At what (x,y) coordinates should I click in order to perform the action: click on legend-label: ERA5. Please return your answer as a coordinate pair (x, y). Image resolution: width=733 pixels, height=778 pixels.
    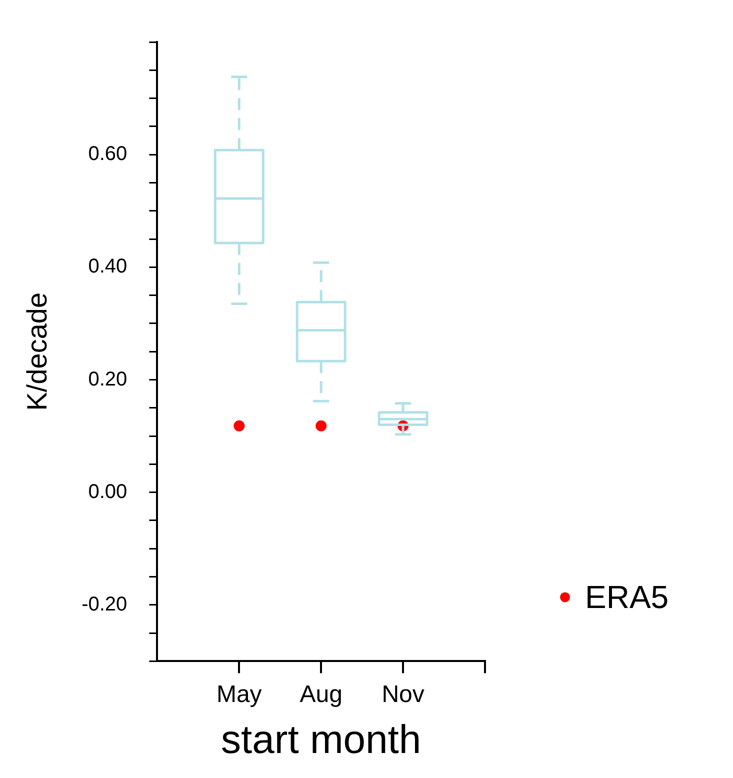
    Looking at the image, I should click on (627, 597).